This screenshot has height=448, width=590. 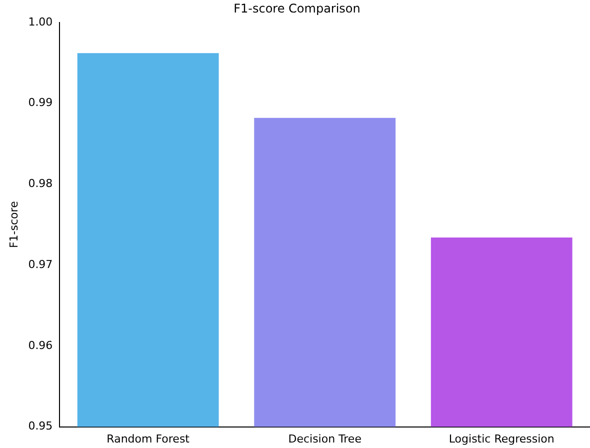 What do you see at coordinates (13, 224) in the screenshot?
I see `y-axis-title: F1-score` at bounding box center [13, 224].